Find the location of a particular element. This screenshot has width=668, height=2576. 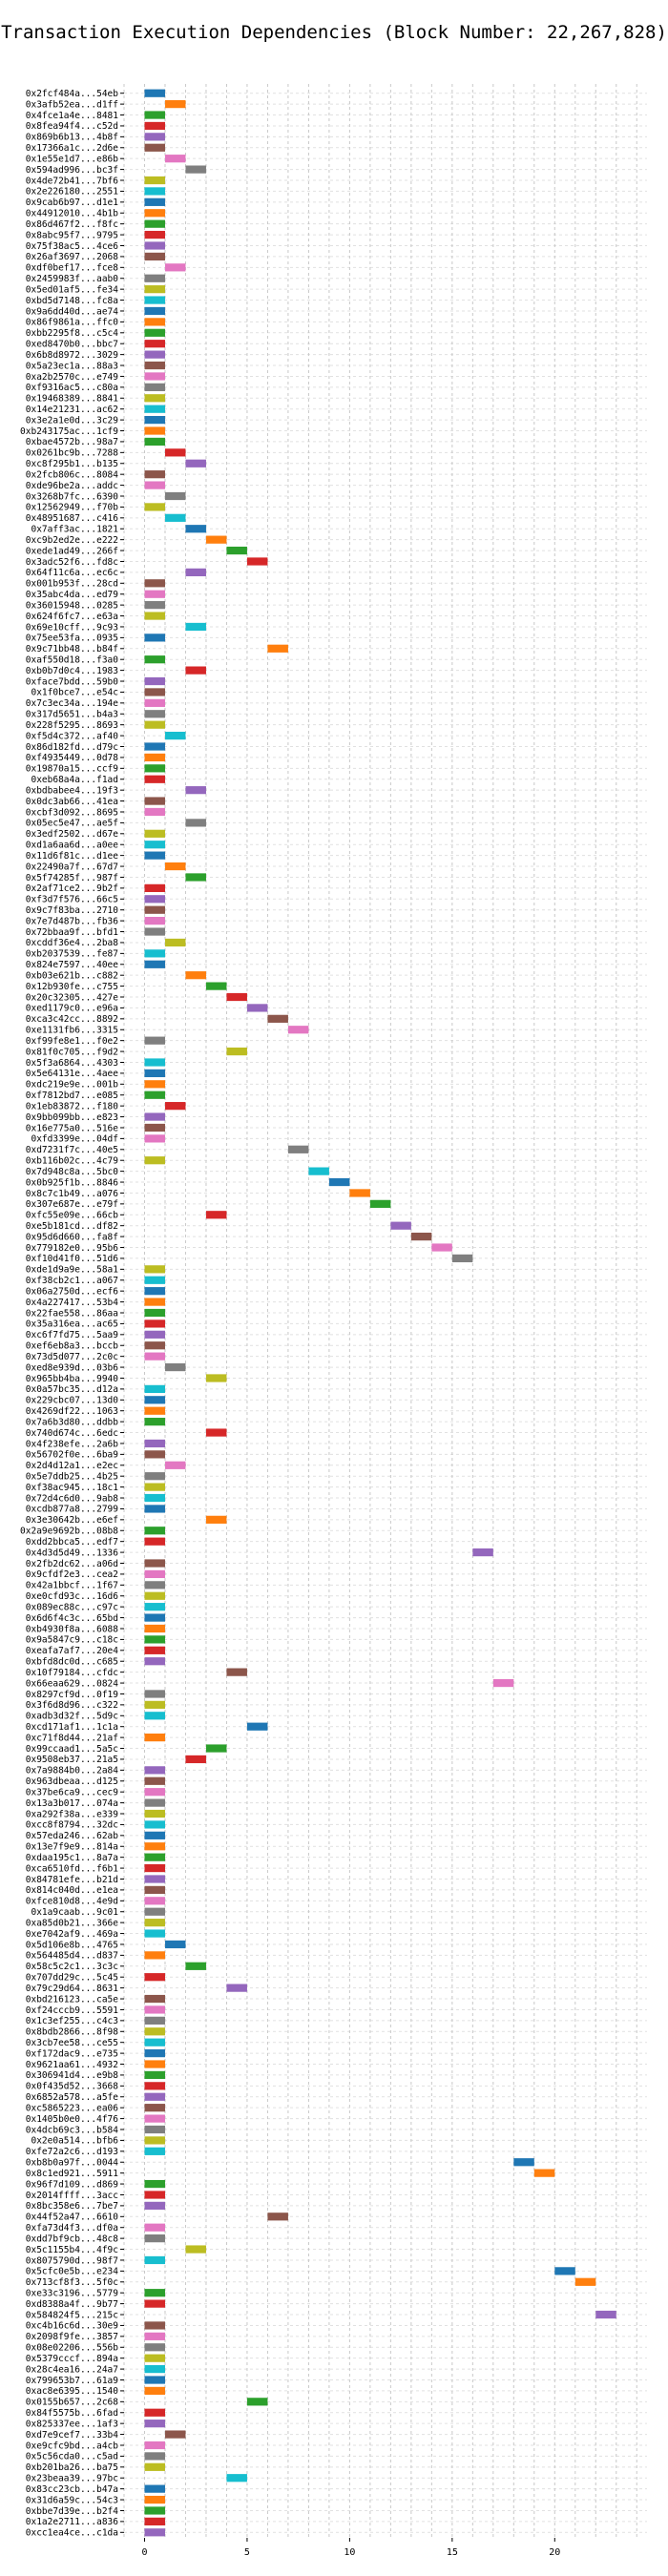

tx-hash-label: 0x8c1ed921...5911 is located at coordinates (72, 2174).